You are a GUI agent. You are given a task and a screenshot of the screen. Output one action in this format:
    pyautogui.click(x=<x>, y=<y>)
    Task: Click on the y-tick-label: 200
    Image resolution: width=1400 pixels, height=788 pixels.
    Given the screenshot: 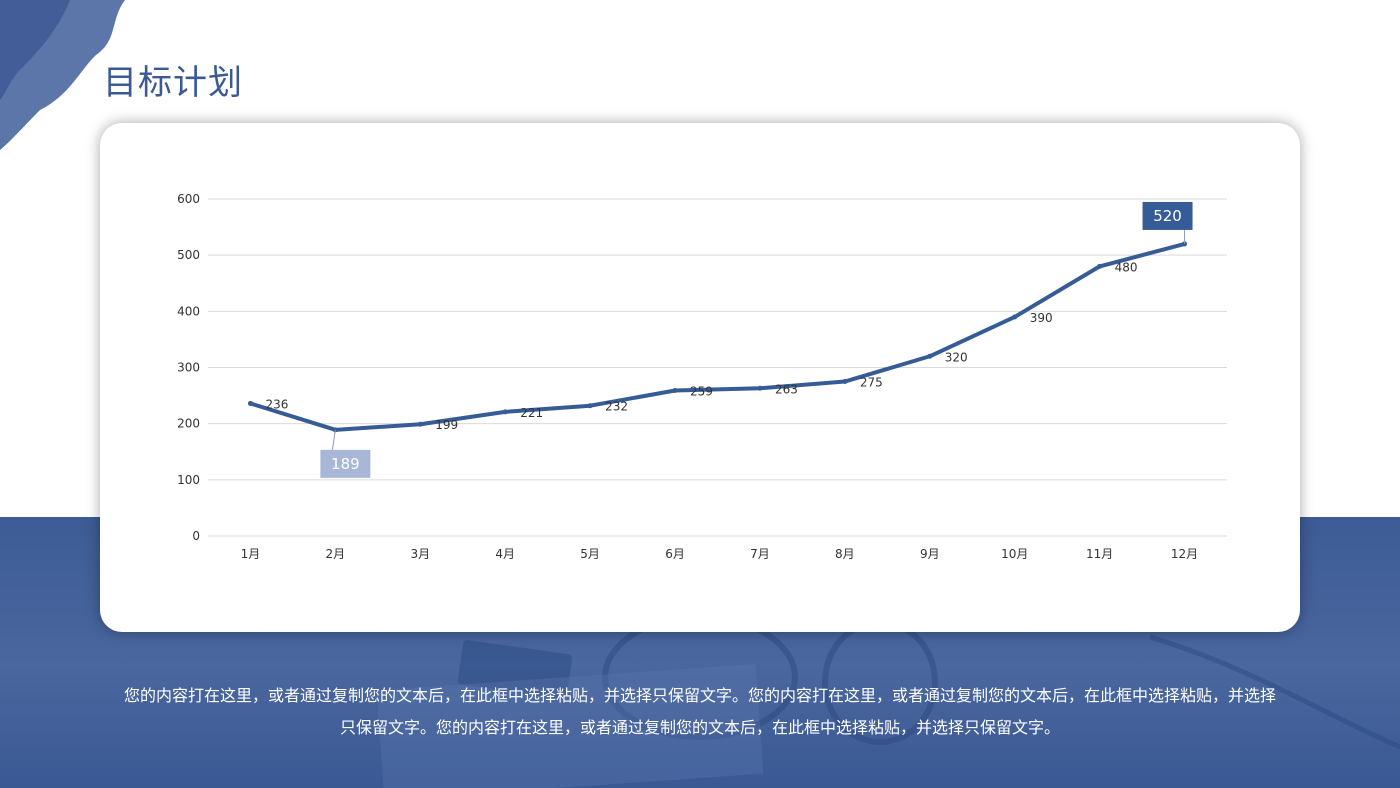 What is the action you would take?
    pyautogui.click(x=188, y=424)
    